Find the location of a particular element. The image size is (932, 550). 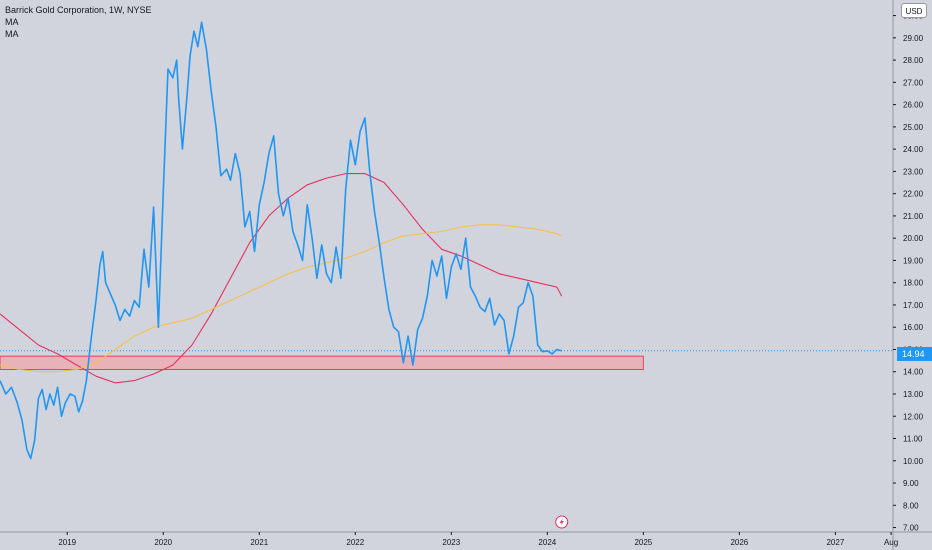

chart-legend: Barrick Gold Corporation, 1W, NYSE MA MA is located at coordinates (78, 22).